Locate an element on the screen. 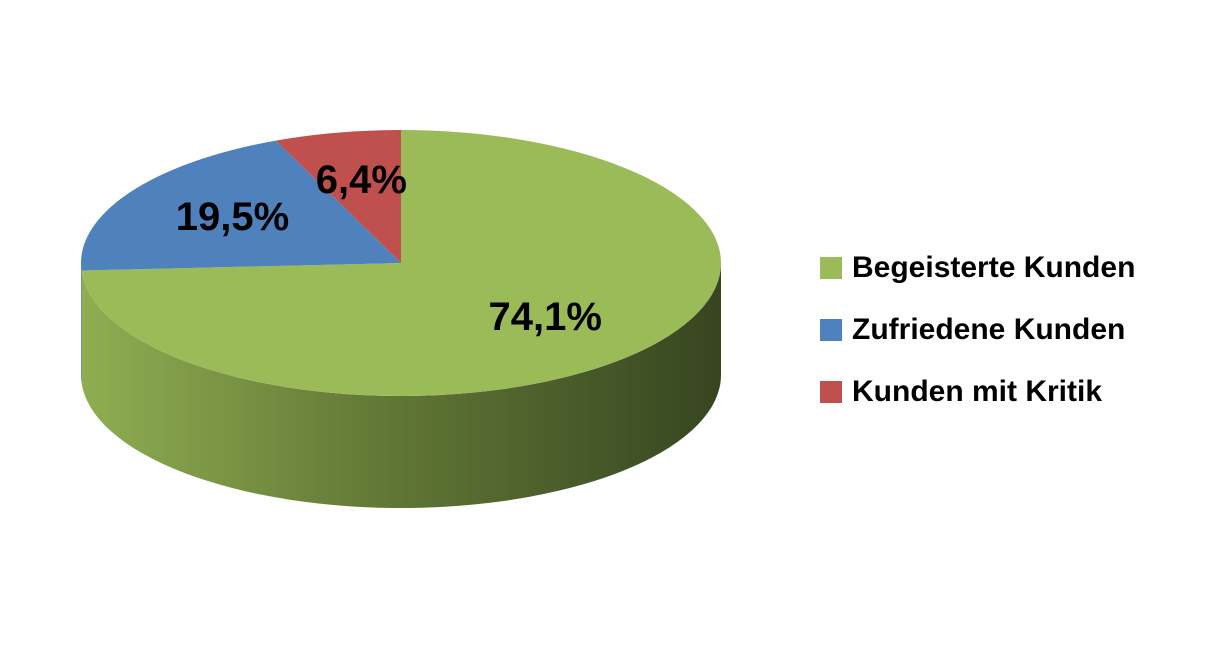 This screenshot has height=659, width=1212. data-label: 19,5% is located at coordinates (232, 217).